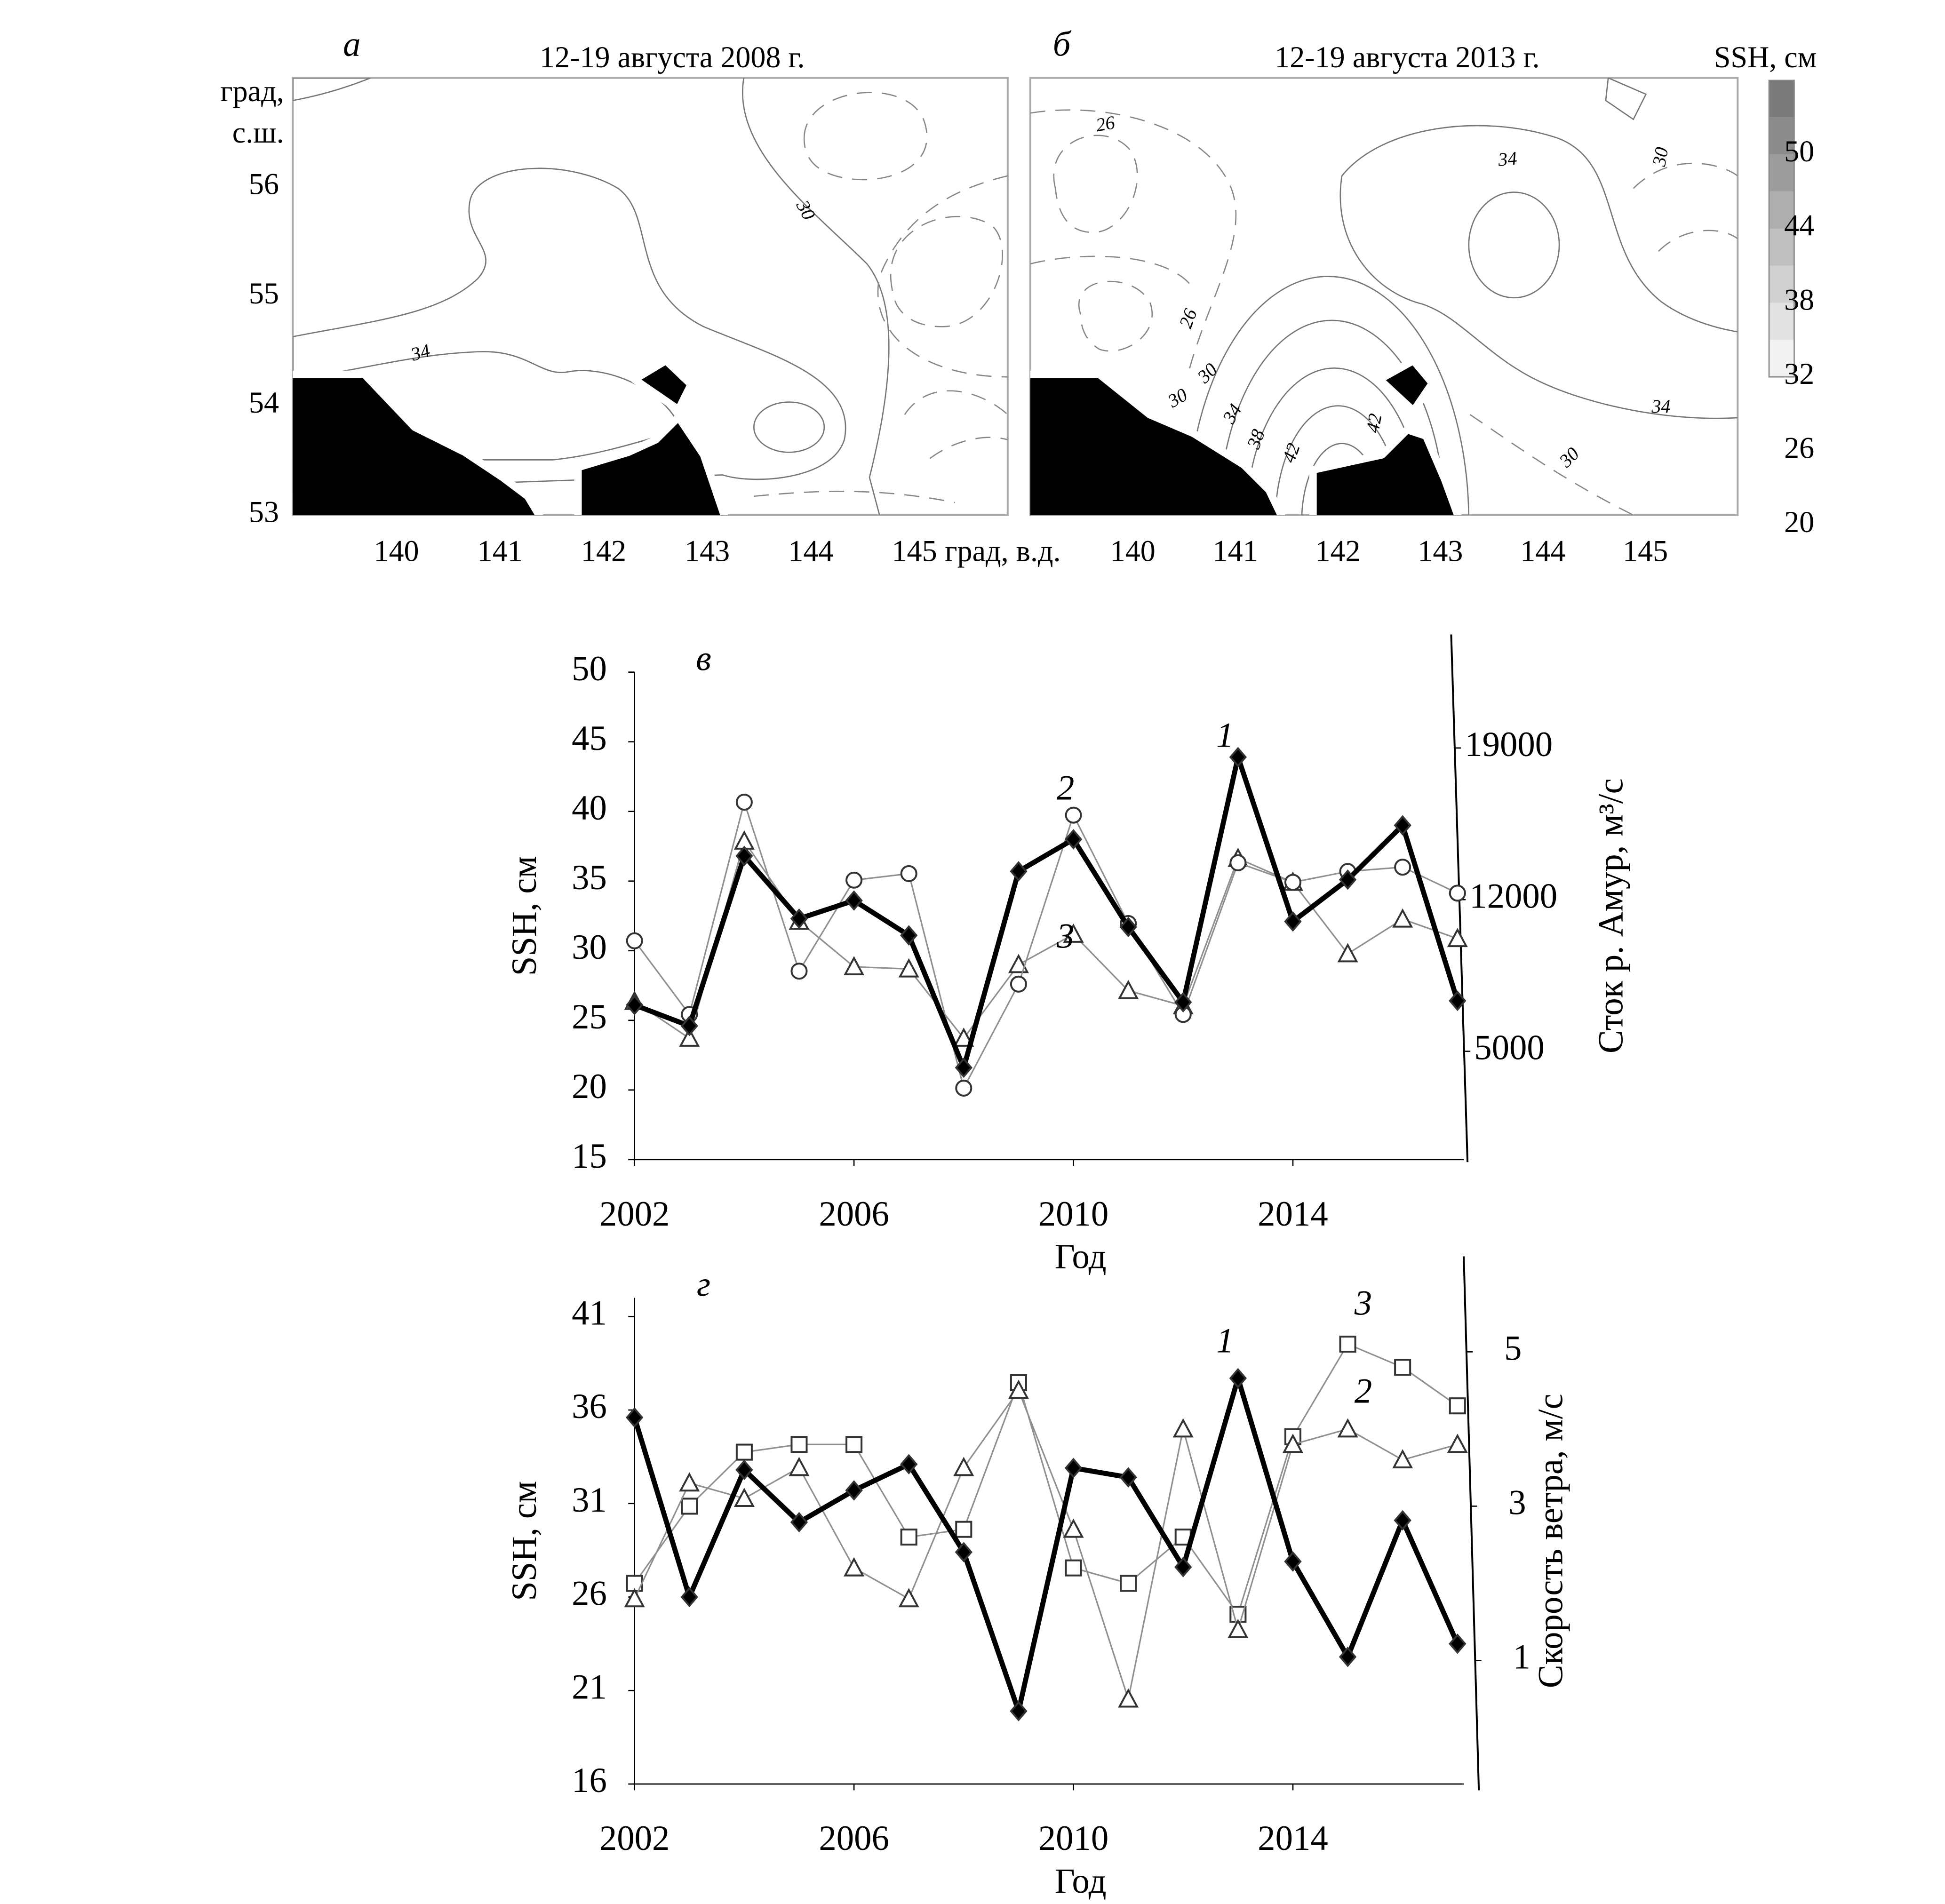 The height and width of the screenshot is (1904, 1945). I want to click on contour-label: 30, so click(1660, 157).